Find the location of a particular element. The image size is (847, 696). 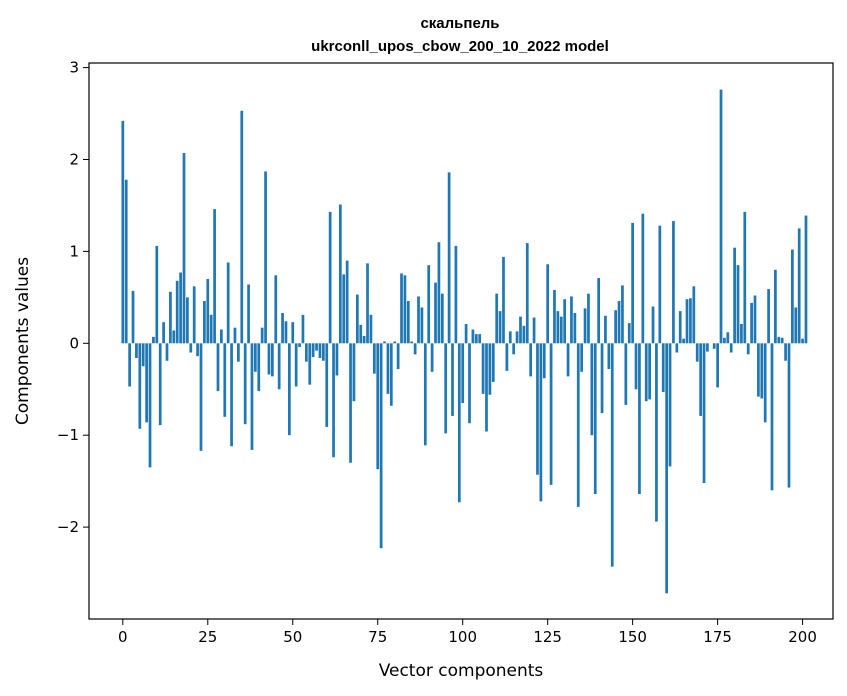

y-tick-label--2: −2 is located at coordinates (68, 527).